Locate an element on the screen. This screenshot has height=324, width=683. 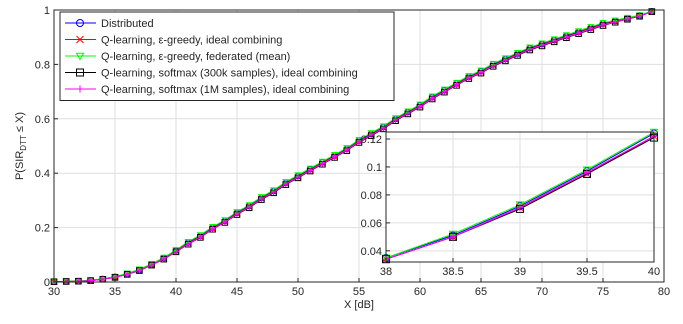
legend-label: Q-learning, ε-greedy, federated (mean) is located at coordinates (195, 57).